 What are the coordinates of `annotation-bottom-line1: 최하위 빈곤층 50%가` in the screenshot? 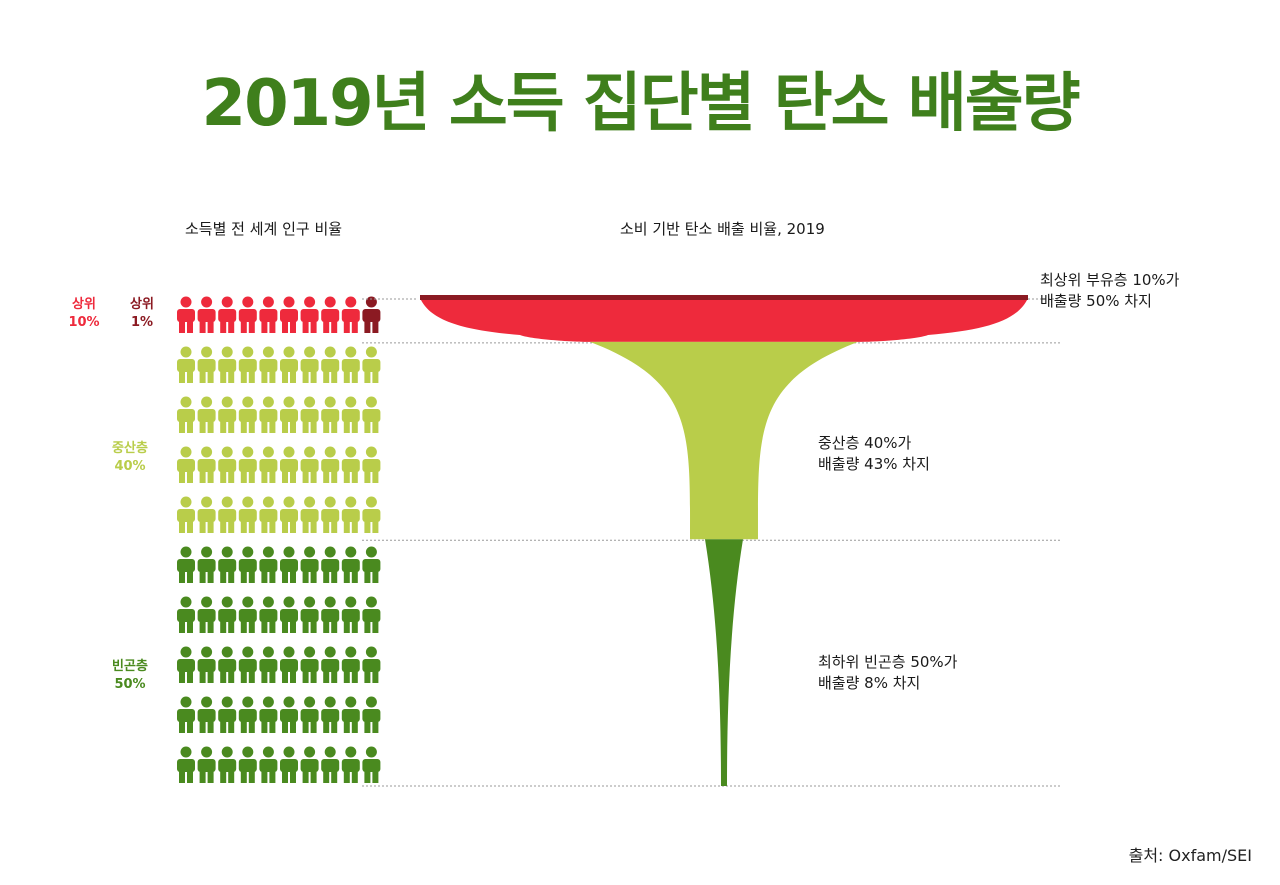 It's located at (888, 662).